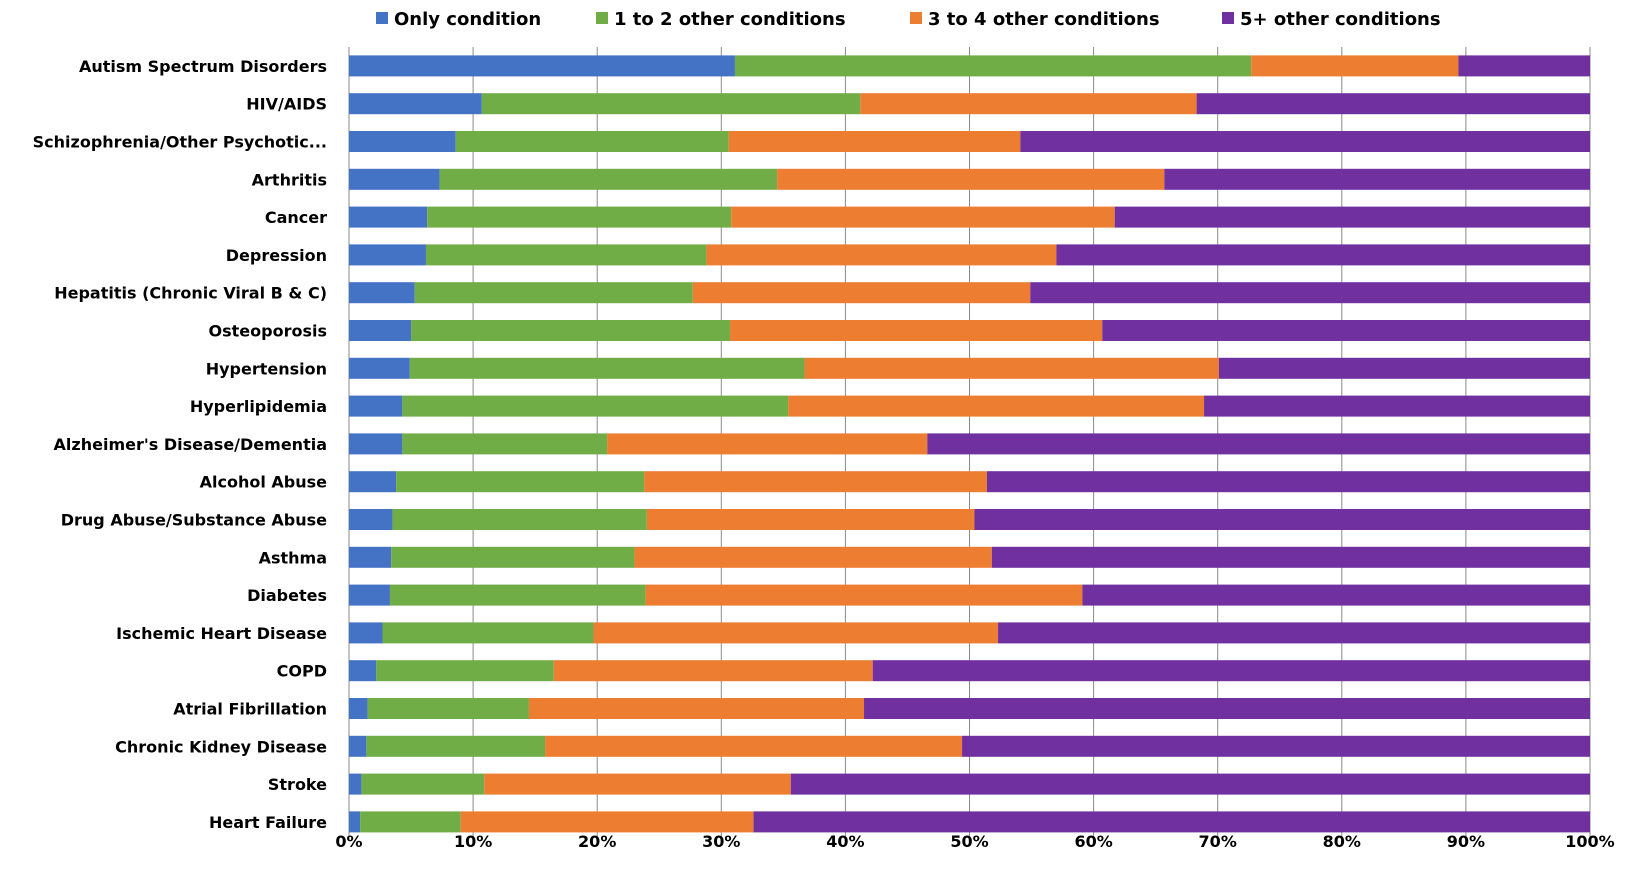 Image resolution: width=1626 pixels, height=875 pixels. What do you see at coordinates (1355, 66) in the screenshot?
I see `bar-segment-autism-spectrum-disorders-3-to-4-other-conditions` at bounding box center [1355, 66].